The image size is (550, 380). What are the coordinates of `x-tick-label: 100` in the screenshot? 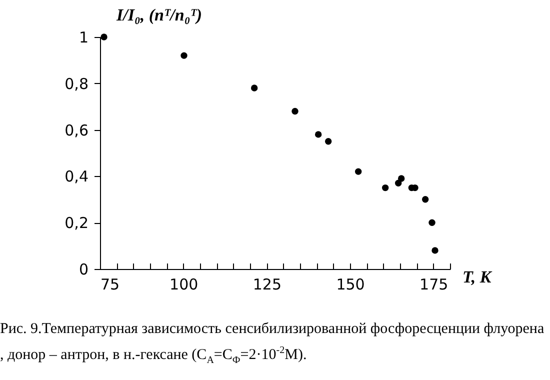 It's located at (184, 285).